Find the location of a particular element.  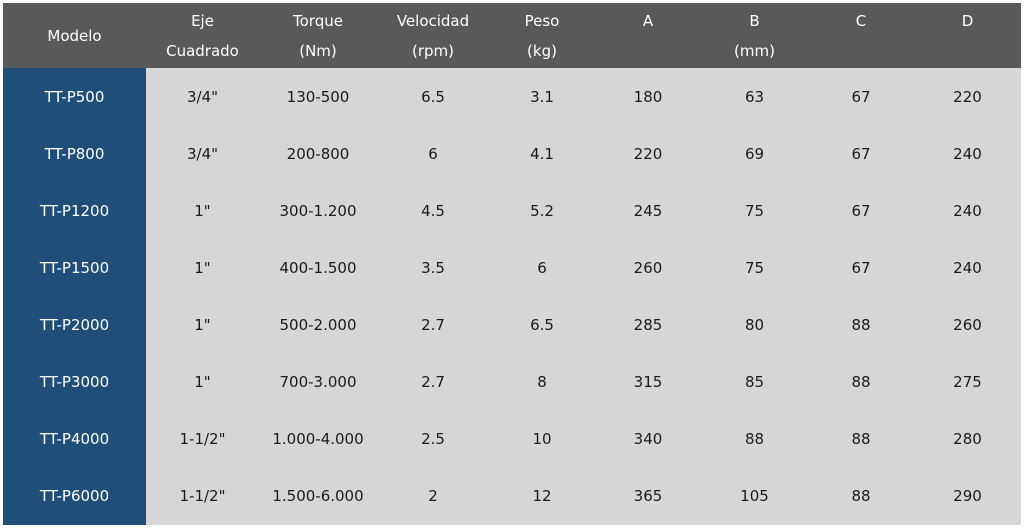

cell-model: TT-P2000 is located at coordinates (74, 325).